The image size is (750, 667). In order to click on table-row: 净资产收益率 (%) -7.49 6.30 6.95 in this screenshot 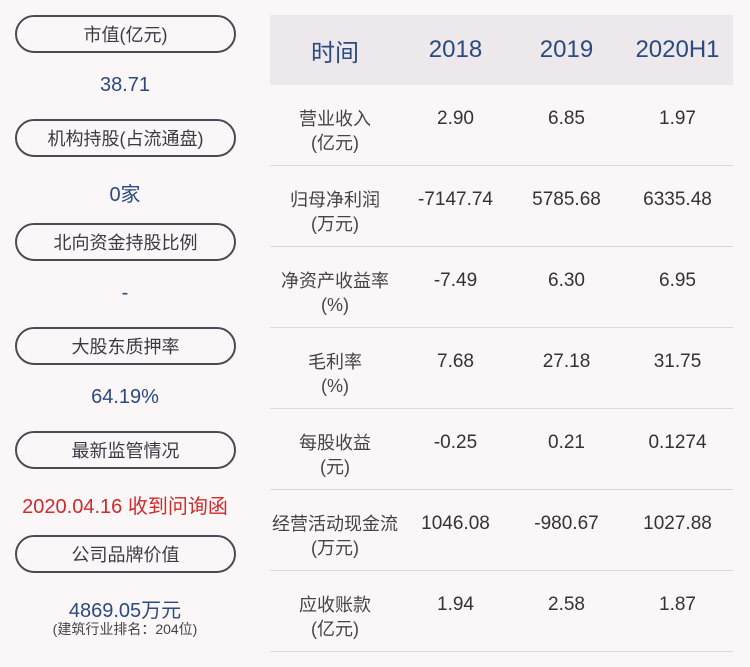, I will do `click(501, 287)`.